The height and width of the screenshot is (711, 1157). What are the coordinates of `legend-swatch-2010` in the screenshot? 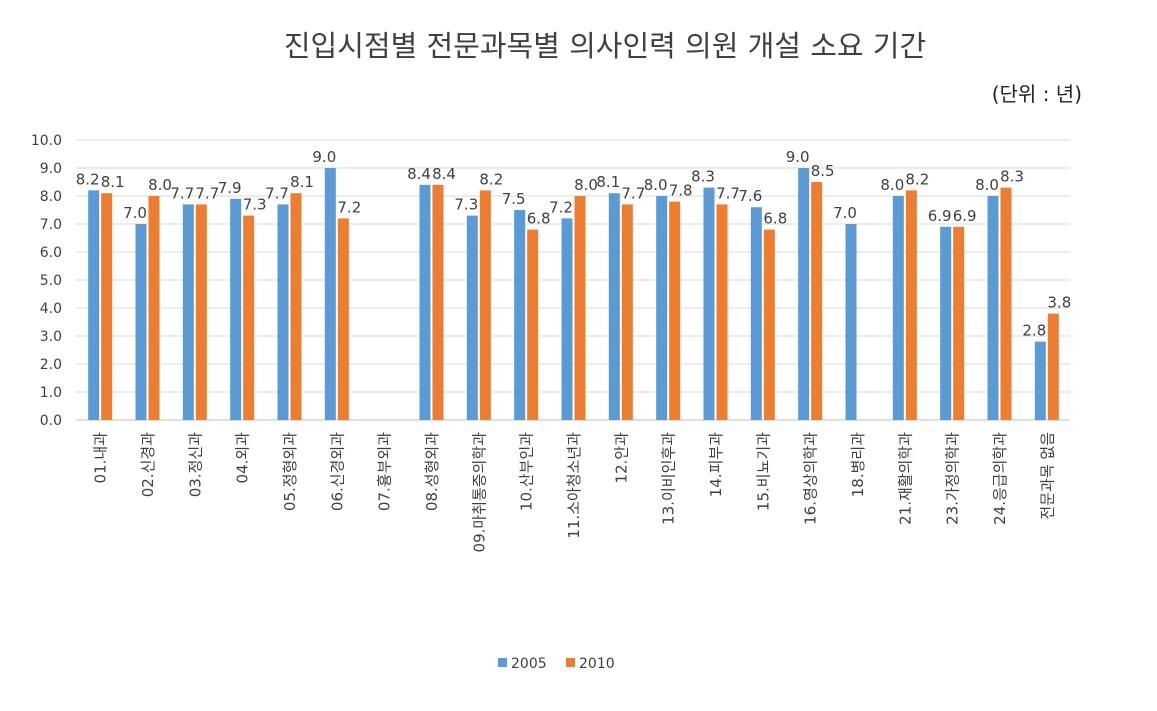 It's located at (570, 662).